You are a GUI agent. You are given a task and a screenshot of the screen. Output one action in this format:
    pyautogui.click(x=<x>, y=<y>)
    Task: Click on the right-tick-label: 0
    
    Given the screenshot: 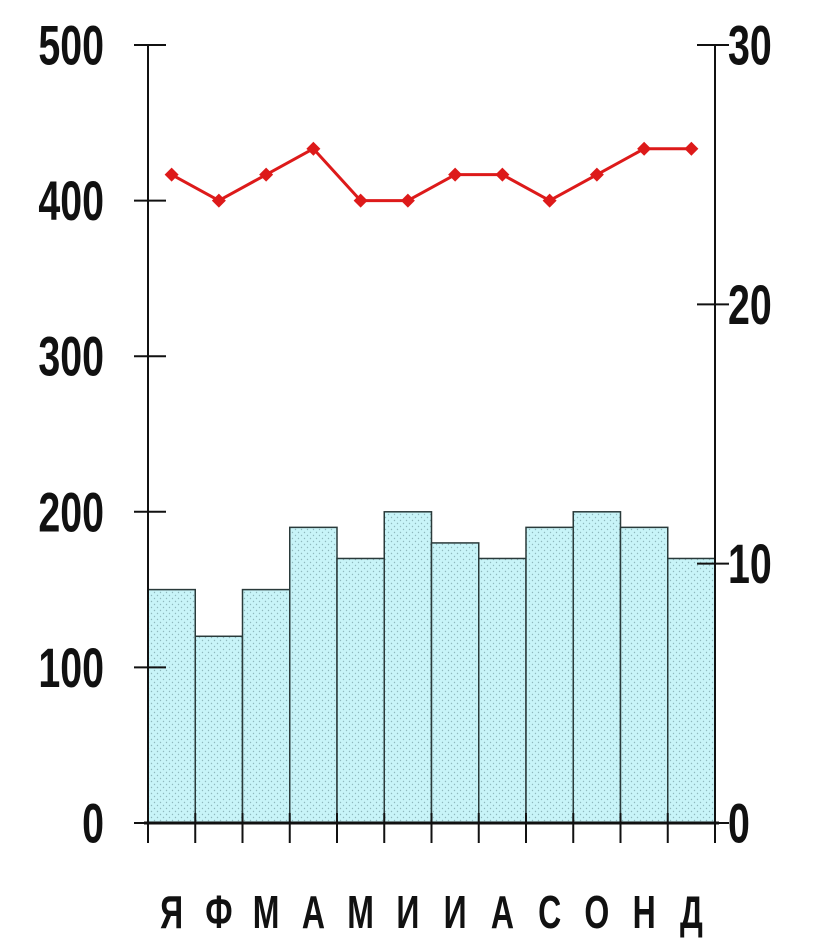 What is the action you would take?
    pyautogui.click(x=739, y=824)
    